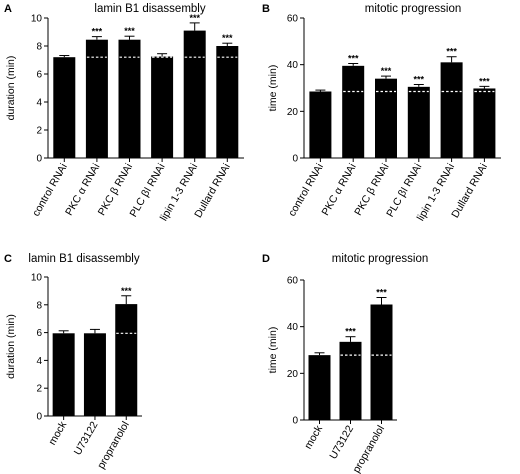  What do you see at coordinates (266, 9) in the screenshot?
I see `panel-letter: B` at bounding box center [266, 9].